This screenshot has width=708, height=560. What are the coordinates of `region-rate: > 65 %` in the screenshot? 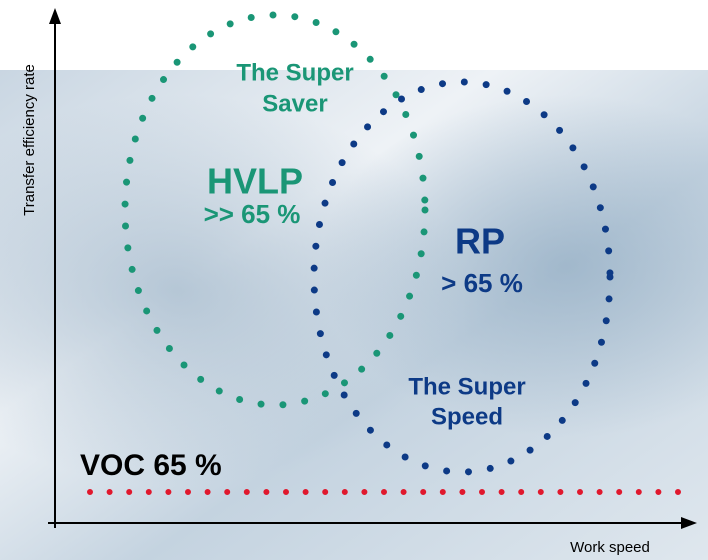 It's located at (482, 283).